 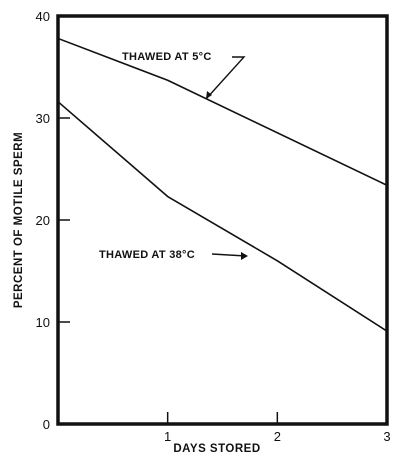 I want to click on annotation-arrow-38c, so click(x=229, y=255).